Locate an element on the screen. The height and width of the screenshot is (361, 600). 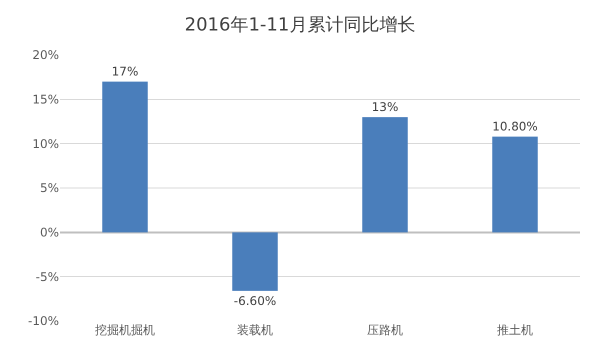
data-label: -6.60% is located at coordinates (255, 301).